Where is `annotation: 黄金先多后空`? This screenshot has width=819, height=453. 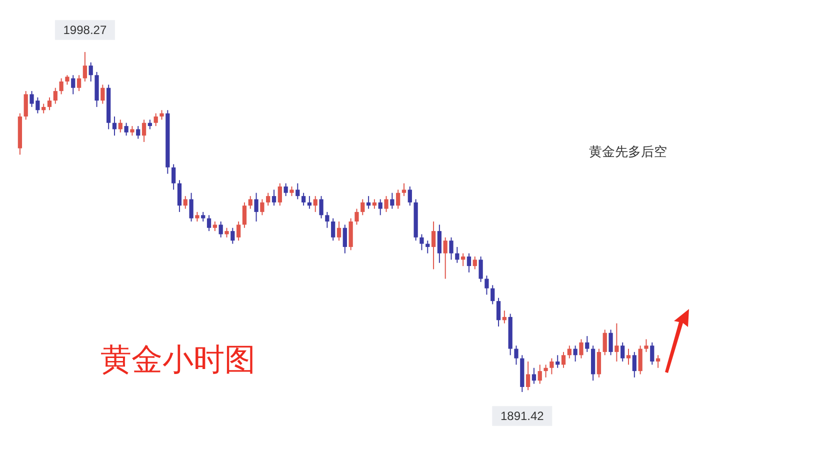 annotation: 黄金先多后空 is located at coordinates (628, 152).